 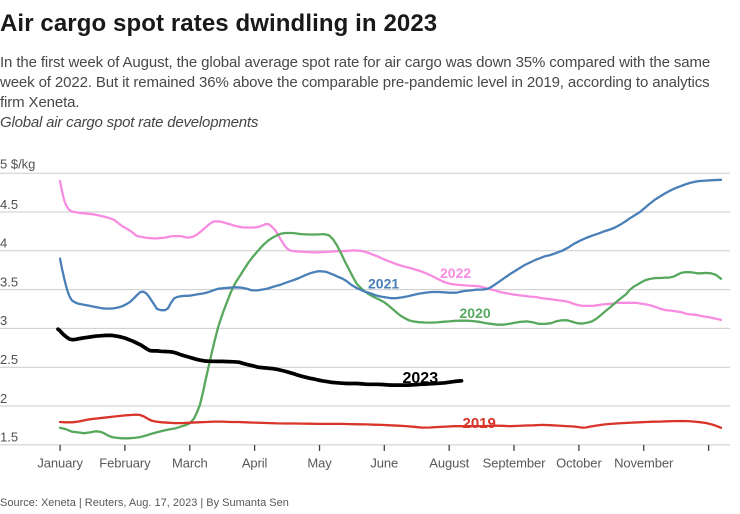 What do you see at coordinates (579, 463) in the screenshot?
I see `svg-text: October` at bounding box center [579, 463].